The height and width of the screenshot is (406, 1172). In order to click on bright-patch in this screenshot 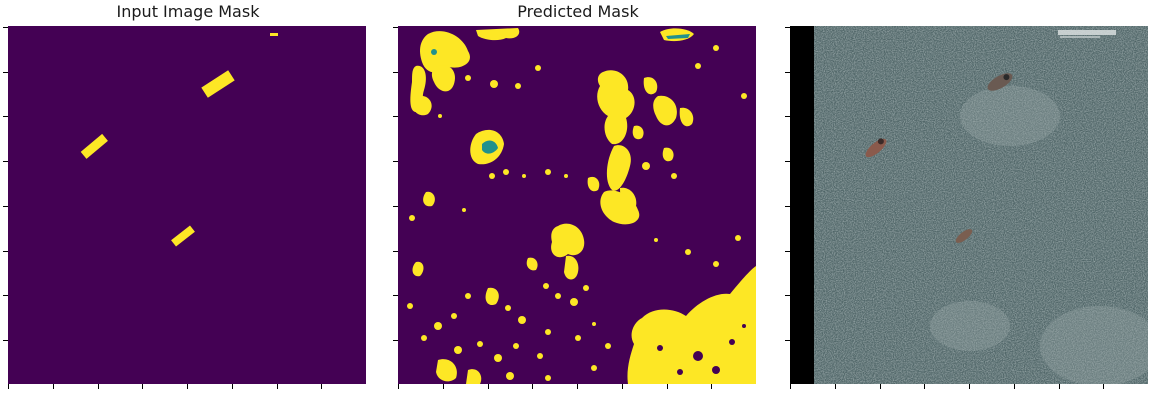, I will do `click(1094, 345)`.